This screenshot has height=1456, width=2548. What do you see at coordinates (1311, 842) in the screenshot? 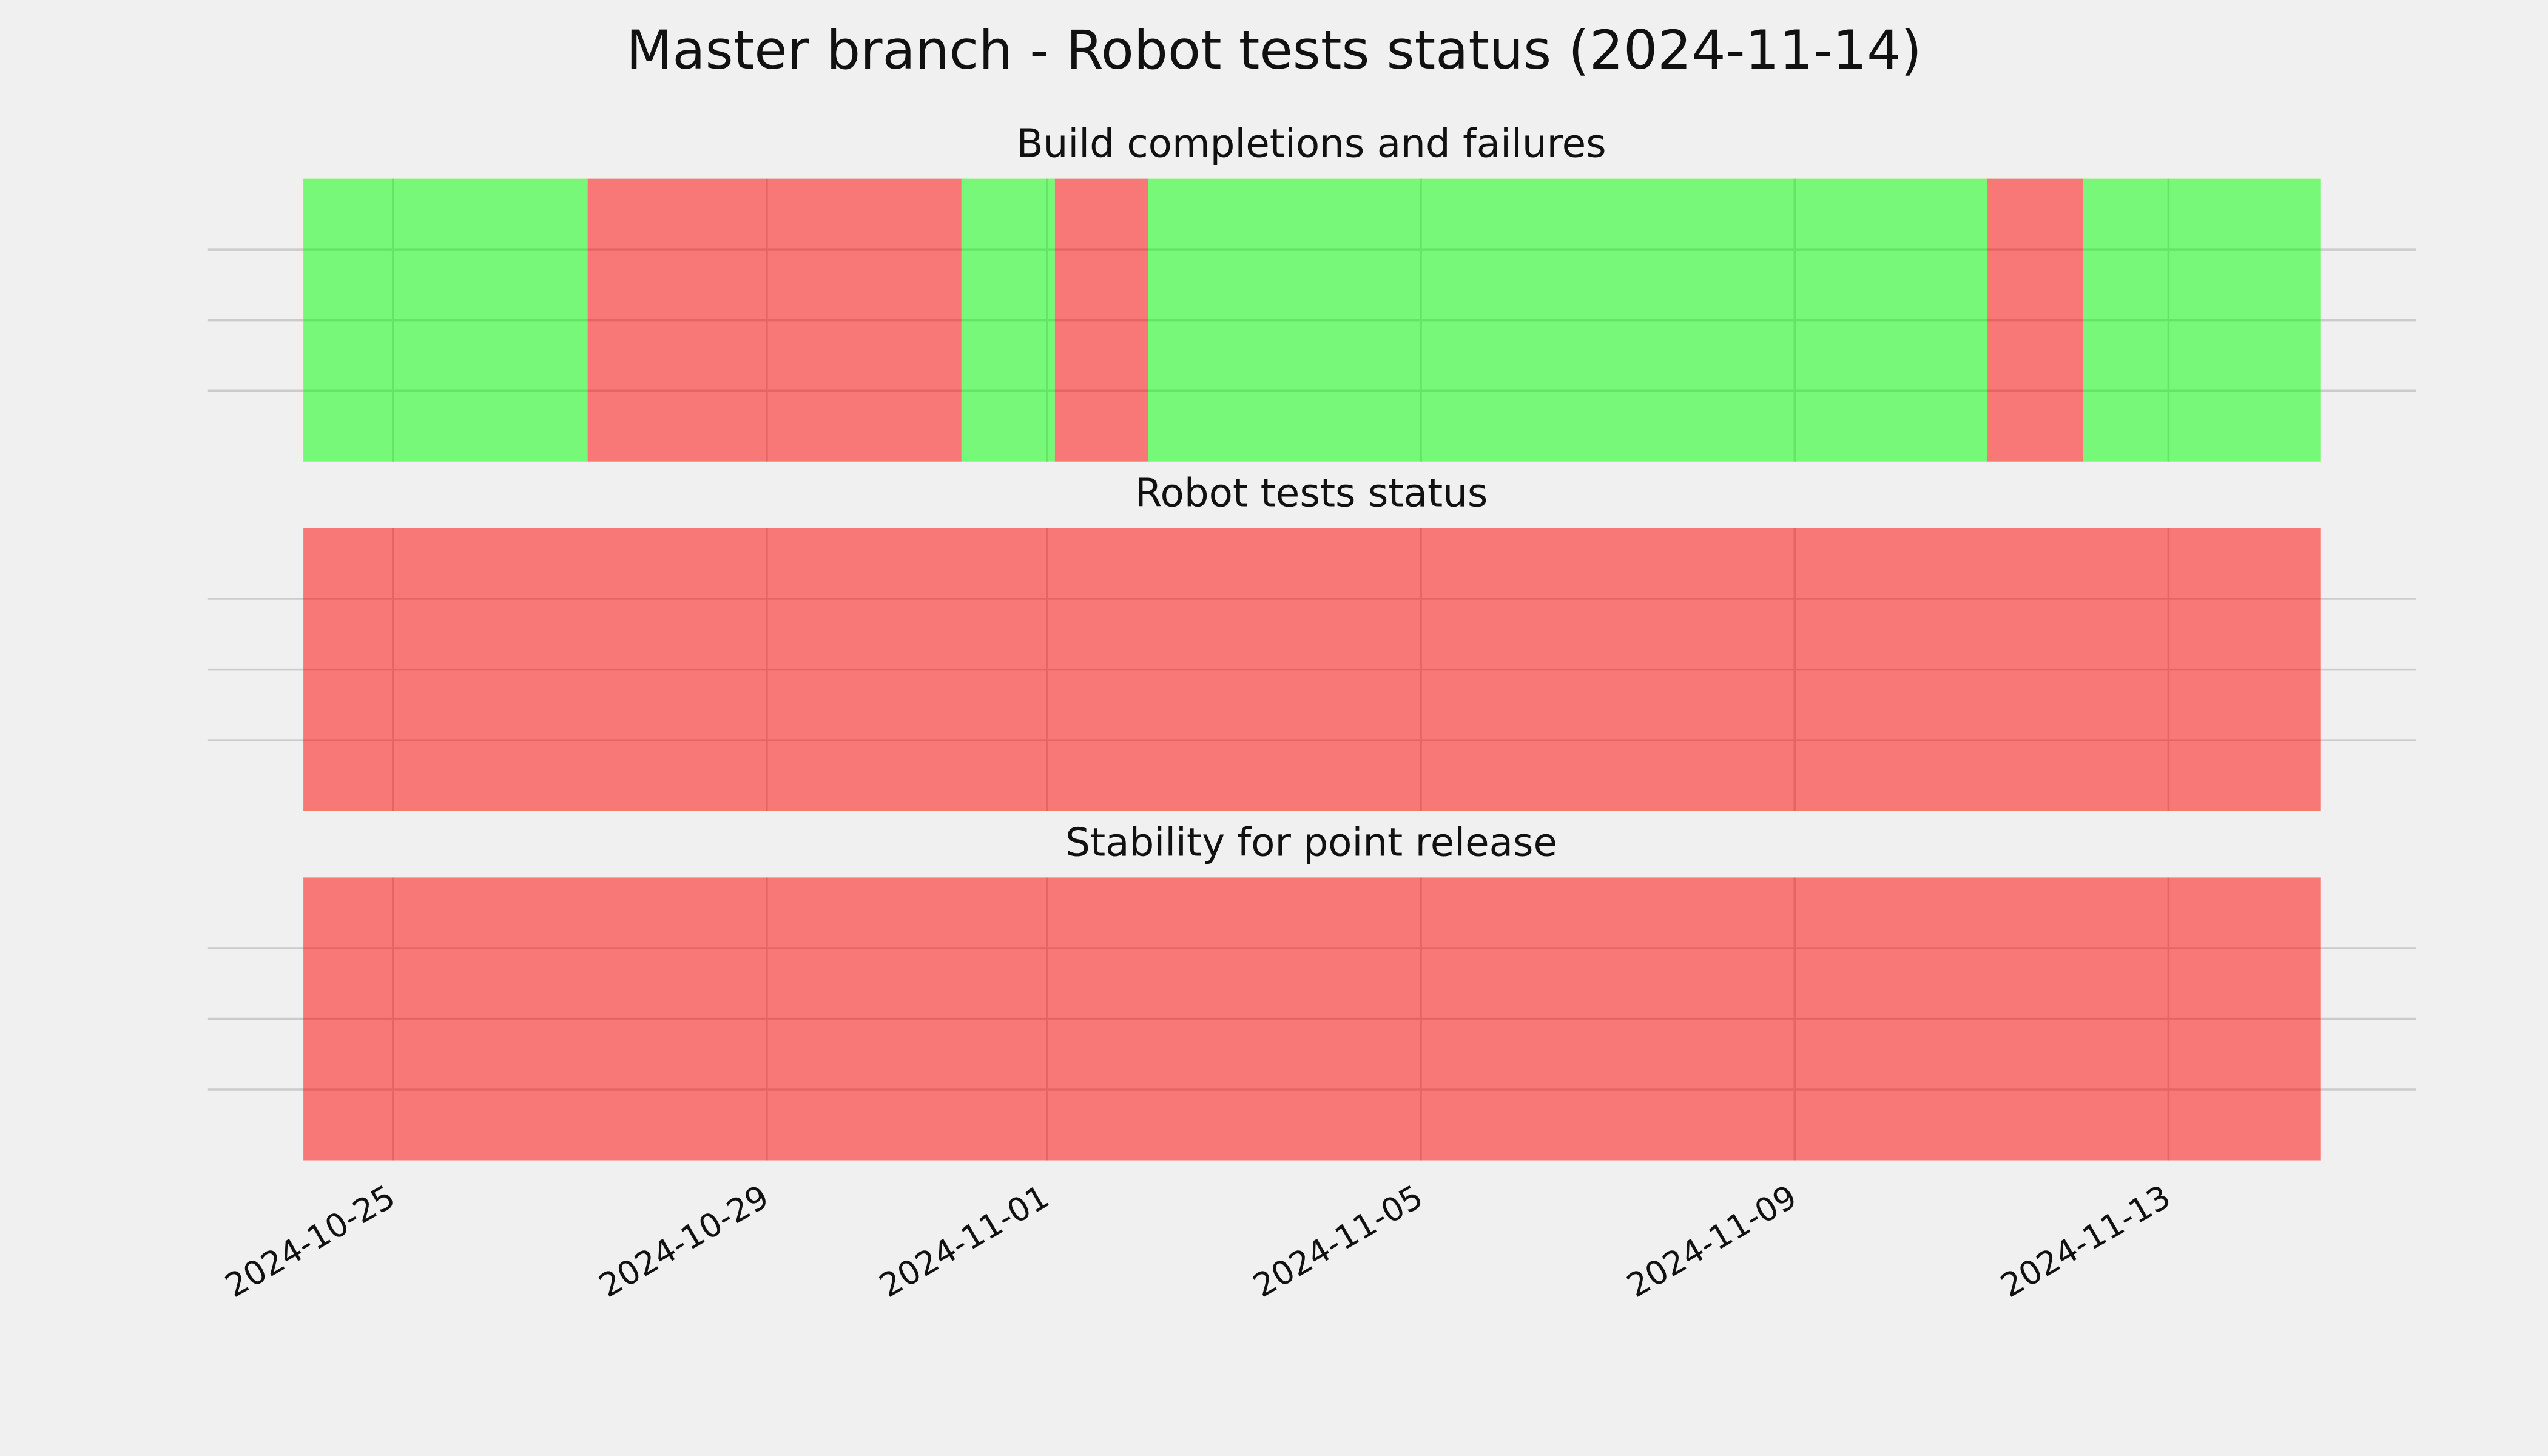
I see `panel-title: Stability for point release` at bounding box center [1311, 842].